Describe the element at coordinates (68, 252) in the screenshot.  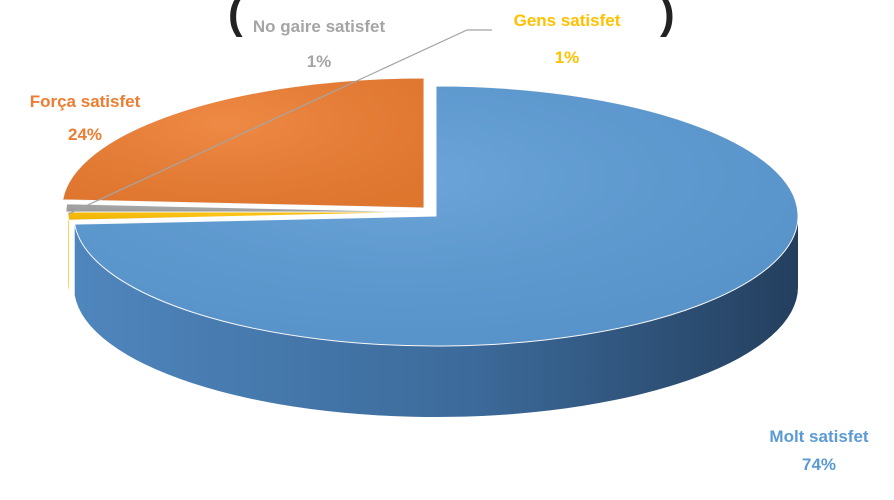
I see `pie-side-gens-satisfet` at that location.